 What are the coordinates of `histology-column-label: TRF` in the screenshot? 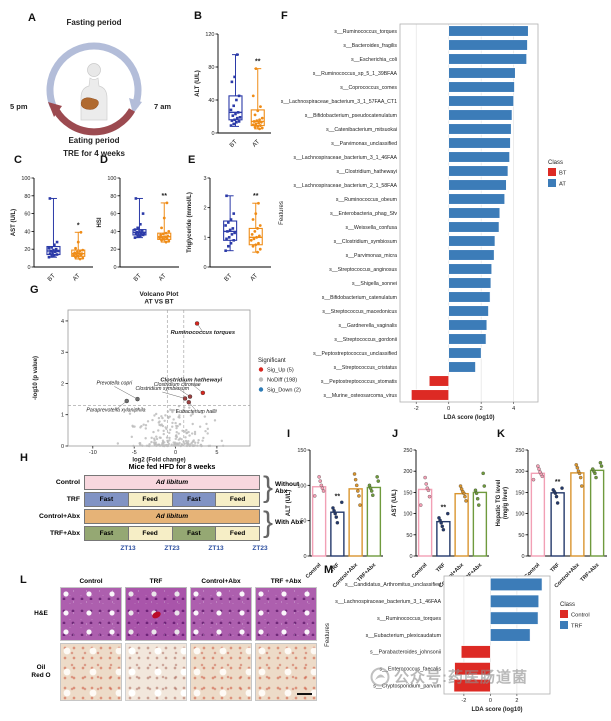 It's located at (156, 581).